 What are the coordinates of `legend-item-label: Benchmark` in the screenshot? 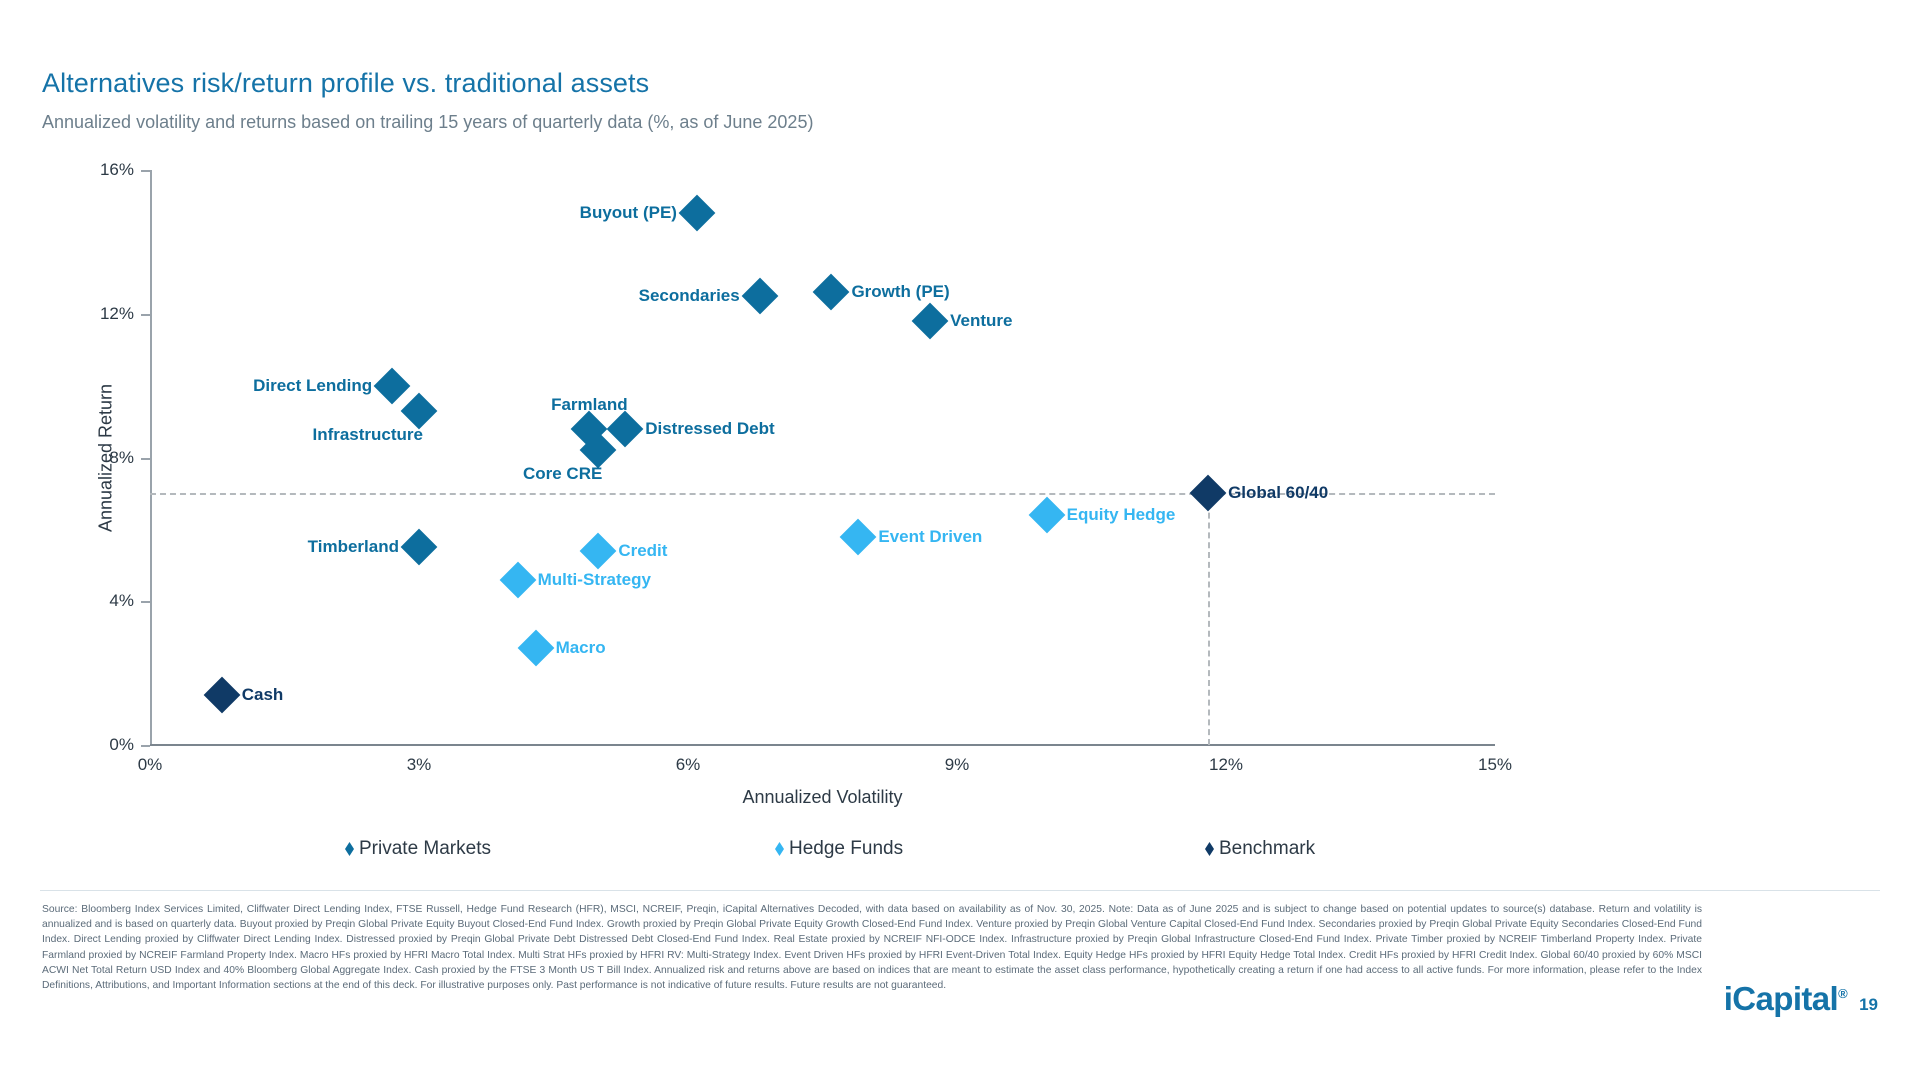 It's located at (1267, 848).